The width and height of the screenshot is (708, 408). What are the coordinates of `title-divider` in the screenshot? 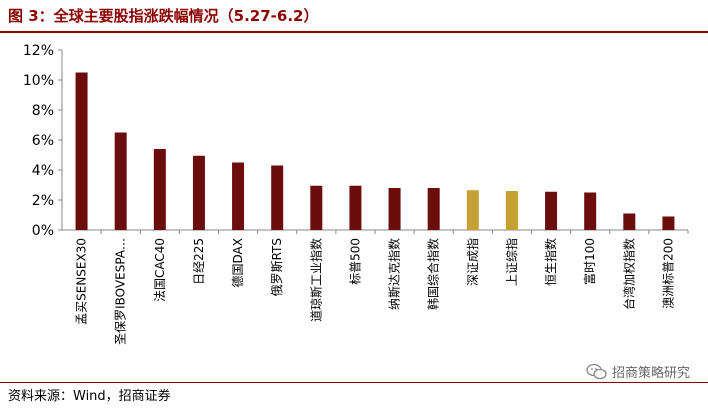 It's located at (354, 32).